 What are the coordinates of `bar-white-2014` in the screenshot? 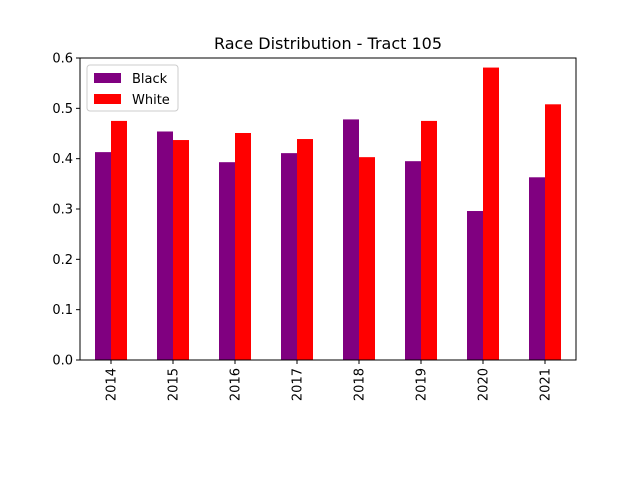 It's located at (119, 240).